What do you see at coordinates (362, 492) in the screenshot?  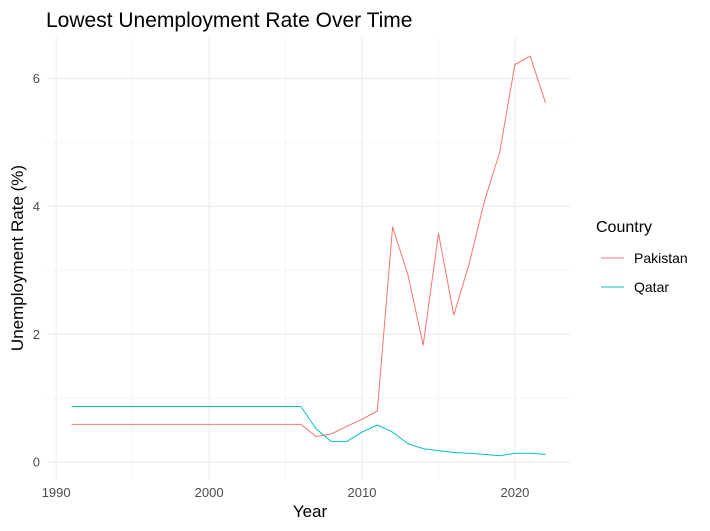 I see `x-tick-label: 2010` at bounding box center [362, 492].